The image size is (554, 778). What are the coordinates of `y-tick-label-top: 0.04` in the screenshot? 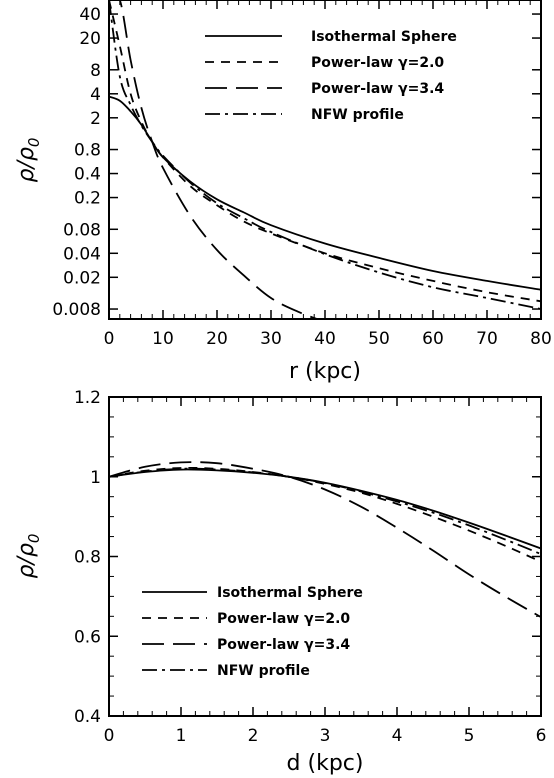 It's located at (82, 254).